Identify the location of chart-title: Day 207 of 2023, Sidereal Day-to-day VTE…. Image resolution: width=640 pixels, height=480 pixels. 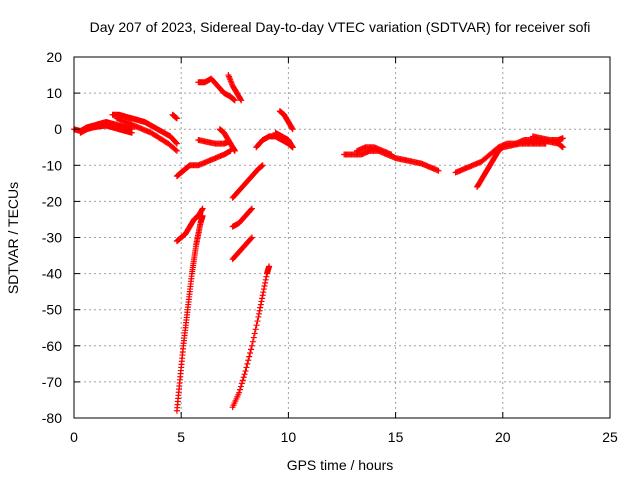
(340, 27).